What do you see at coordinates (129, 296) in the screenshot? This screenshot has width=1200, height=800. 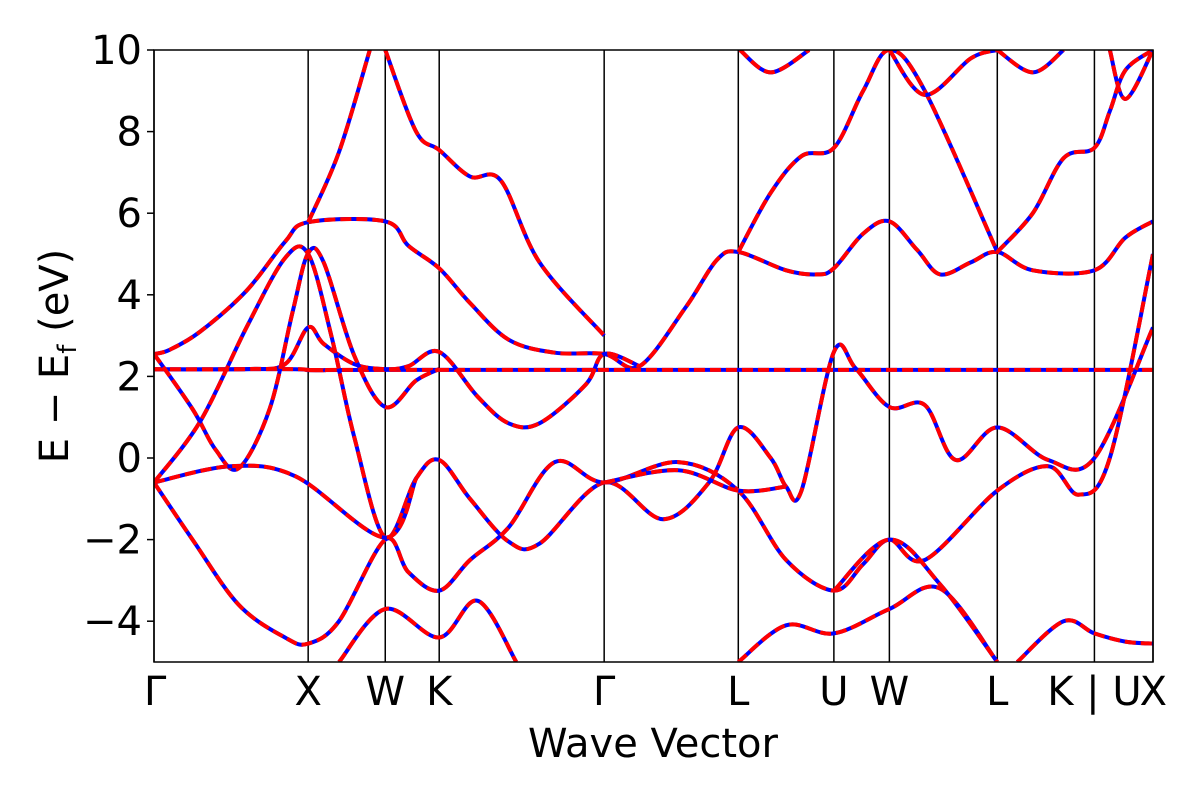 I see `y-tick-label-4: 4` at bounding box center [129, 296].